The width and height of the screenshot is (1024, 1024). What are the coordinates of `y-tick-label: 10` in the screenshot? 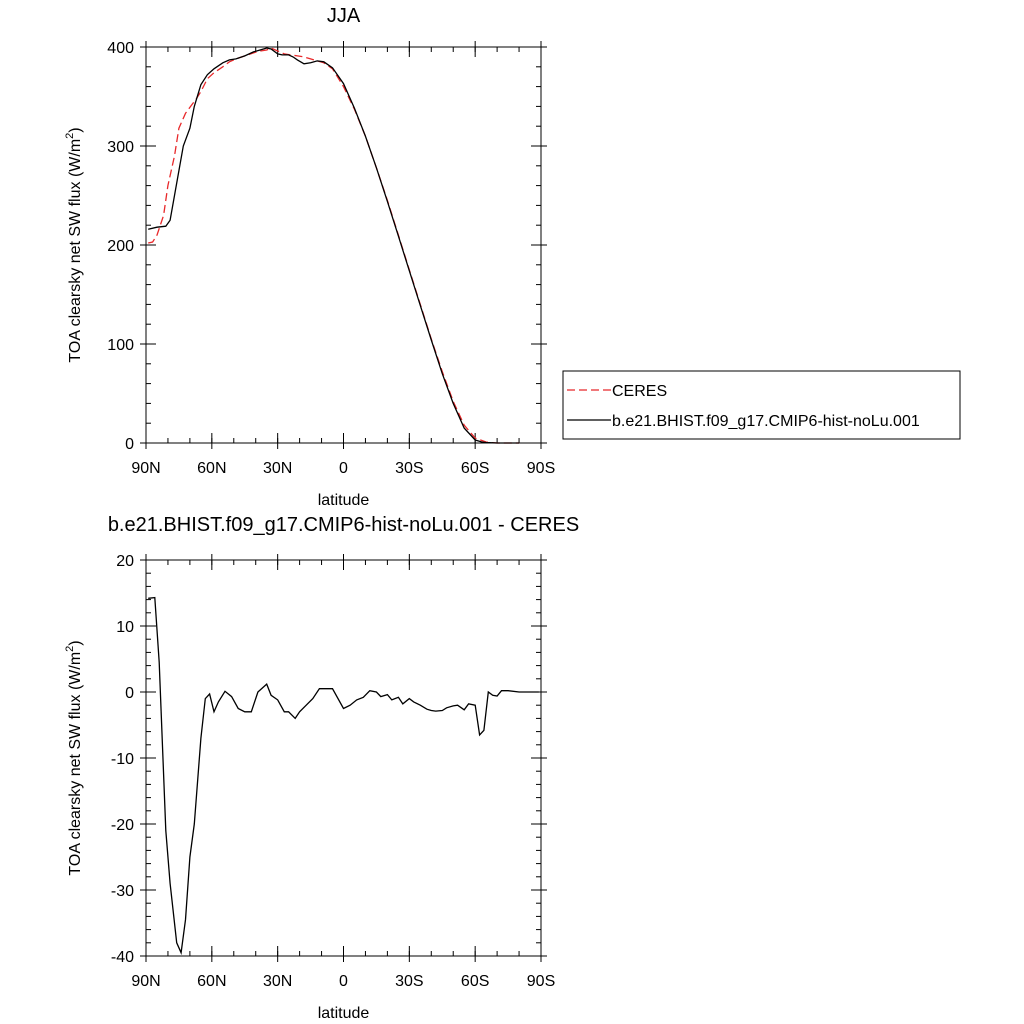 It's located at (125, 627).